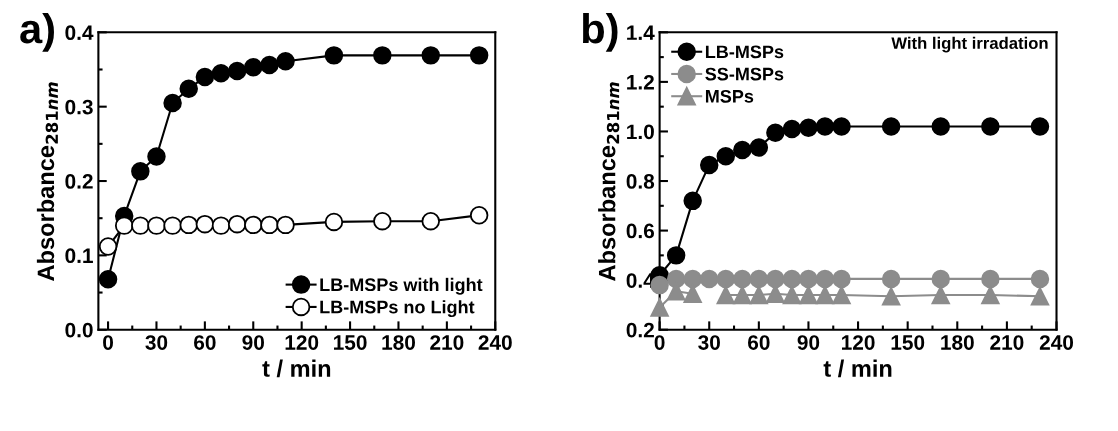  What do you see at coordinates (640, 231) in the screenshot?
I see `y-tick-label: 0.6` at bounding box center [640, 231].